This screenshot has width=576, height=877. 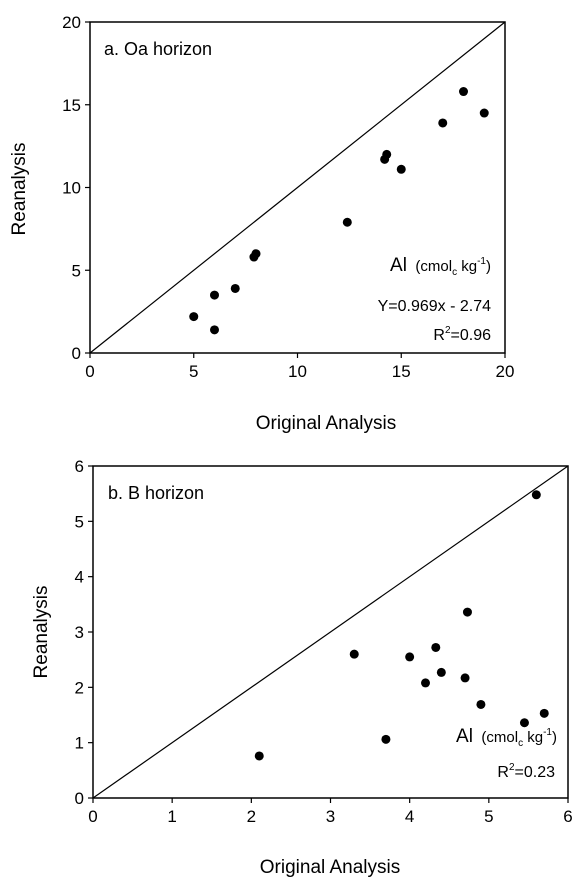 I want to click on y-tick-label: 15, so click(x=71, y=105).